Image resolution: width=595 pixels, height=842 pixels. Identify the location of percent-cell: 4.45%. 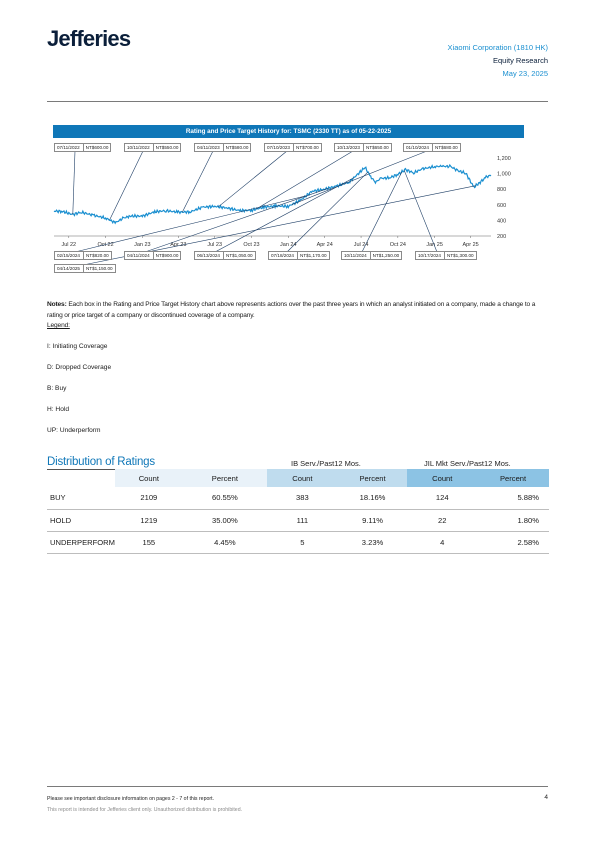
(225, 542).